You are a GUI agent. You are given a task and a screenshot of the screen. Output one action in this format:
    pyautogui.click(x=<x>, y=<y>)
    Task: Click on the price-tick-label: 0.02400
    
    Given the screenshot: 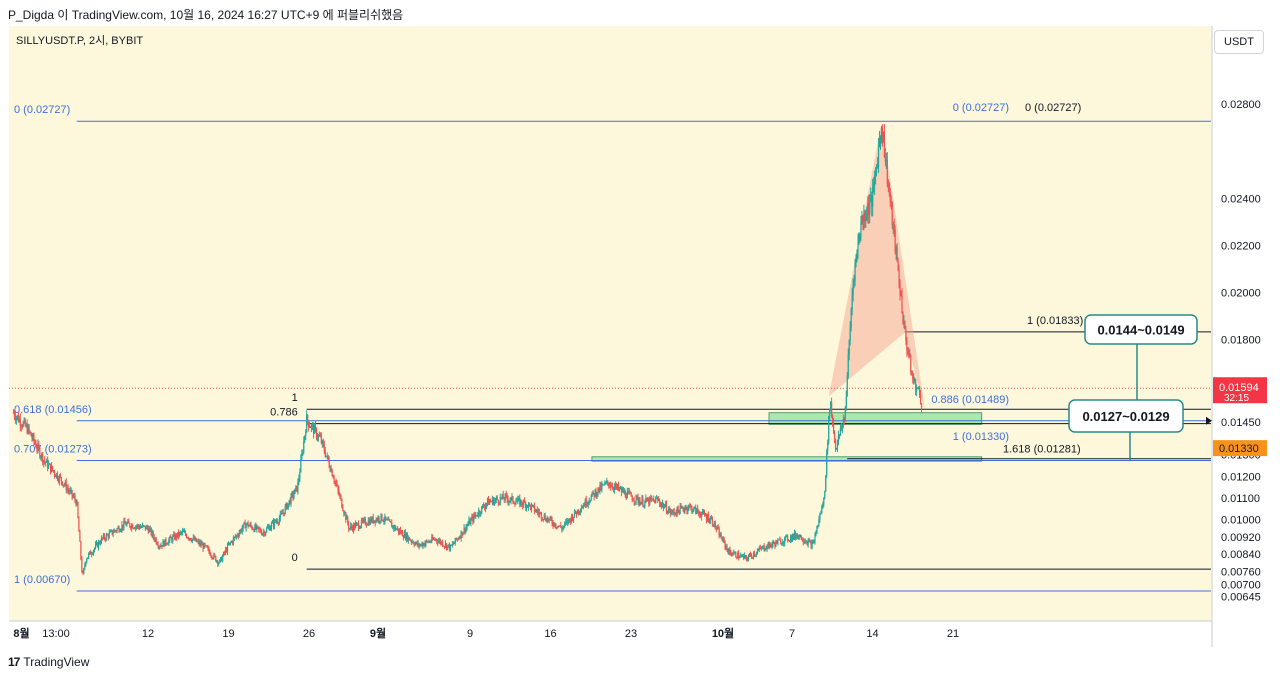 What is the action you would take?
    pyautogui.click(x=1241, y=199)
    